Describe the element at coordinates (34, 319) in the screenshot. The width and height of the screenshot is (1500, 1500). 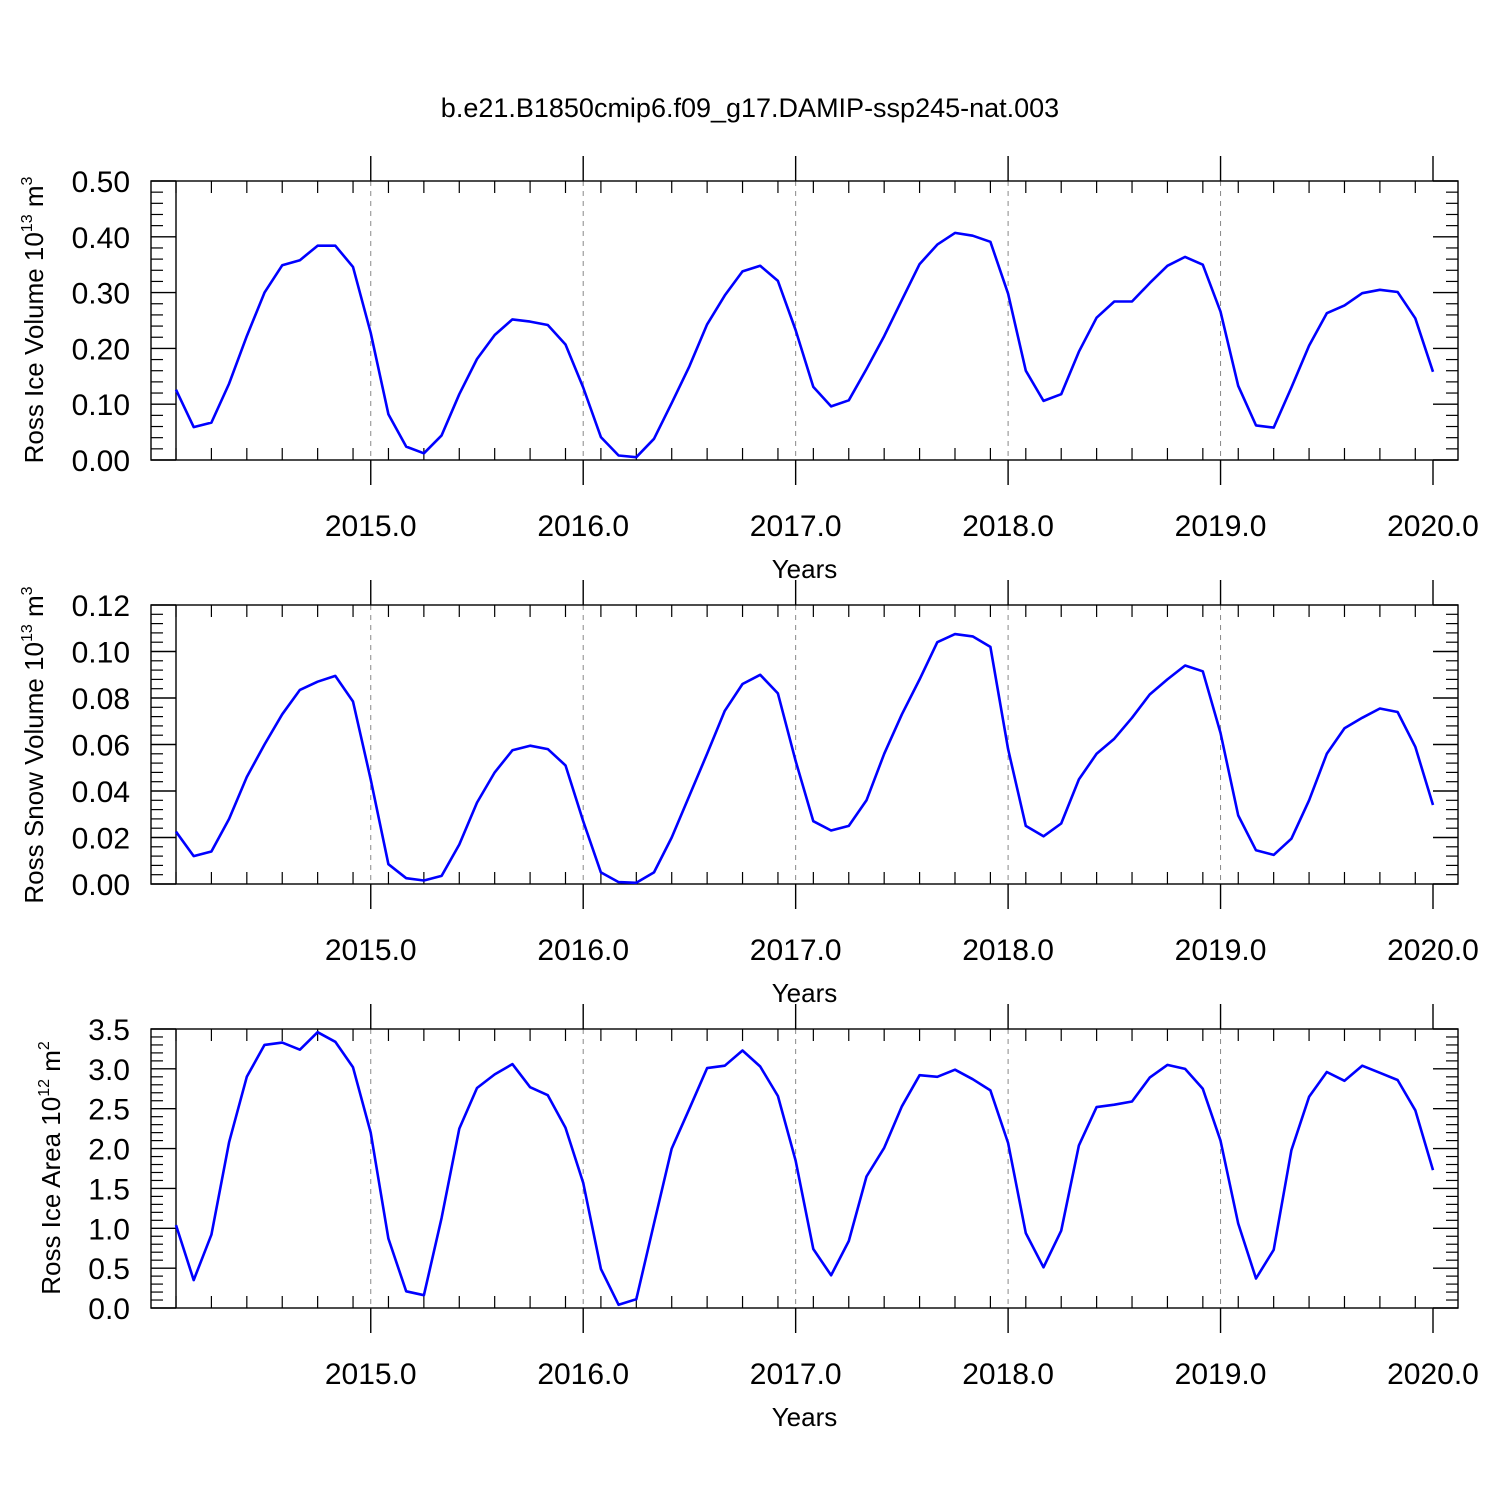
I see `y-axis-label: Ross Ice Volume 1013 m3` at that location.